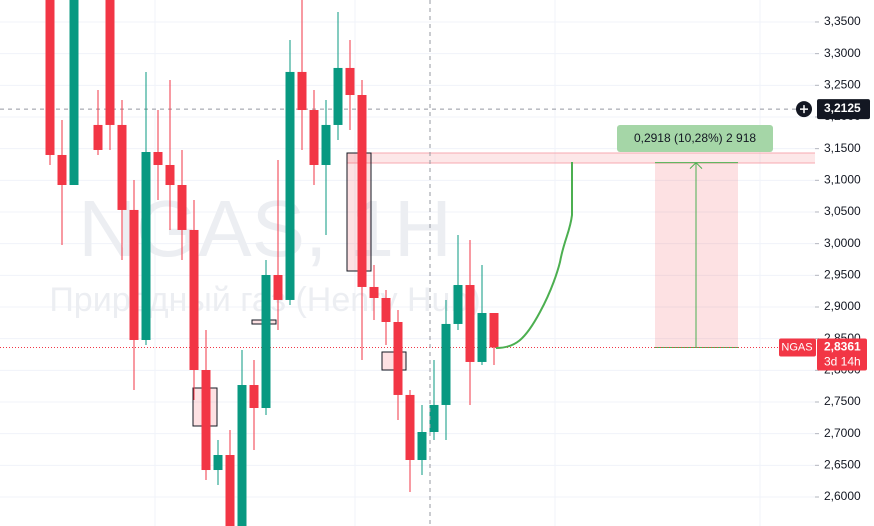 This screenshot has width=874, height=526. Describe the element at coordinates (580, 158) in the screenshot. I see `zone-box` at that location.